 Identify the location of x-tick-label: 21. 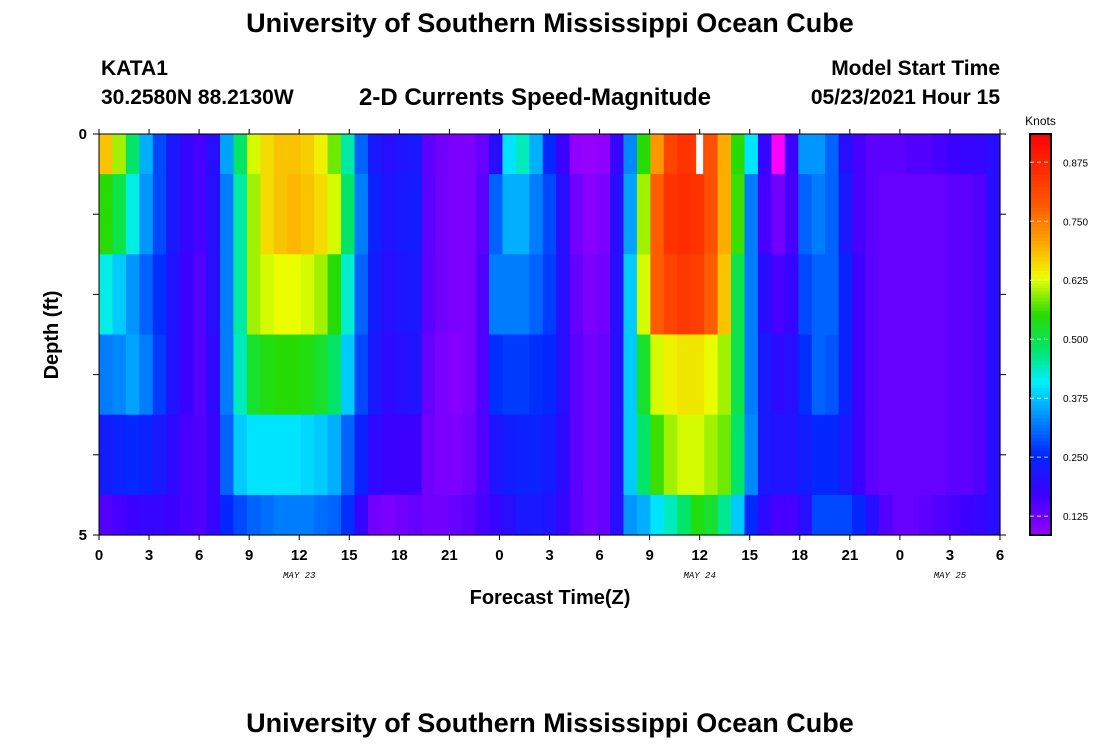
(449, 555).